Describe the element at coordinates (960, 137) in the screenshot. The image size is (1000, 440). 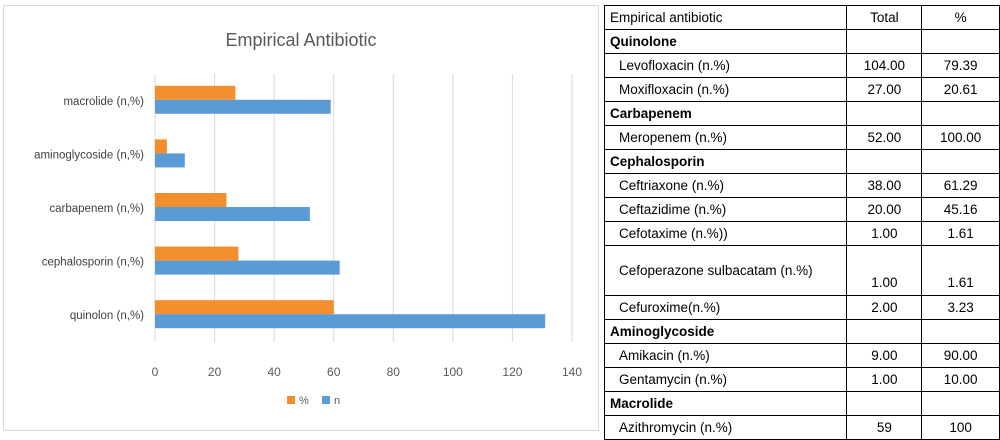
I see `percent-cell: 100.00` at that location.